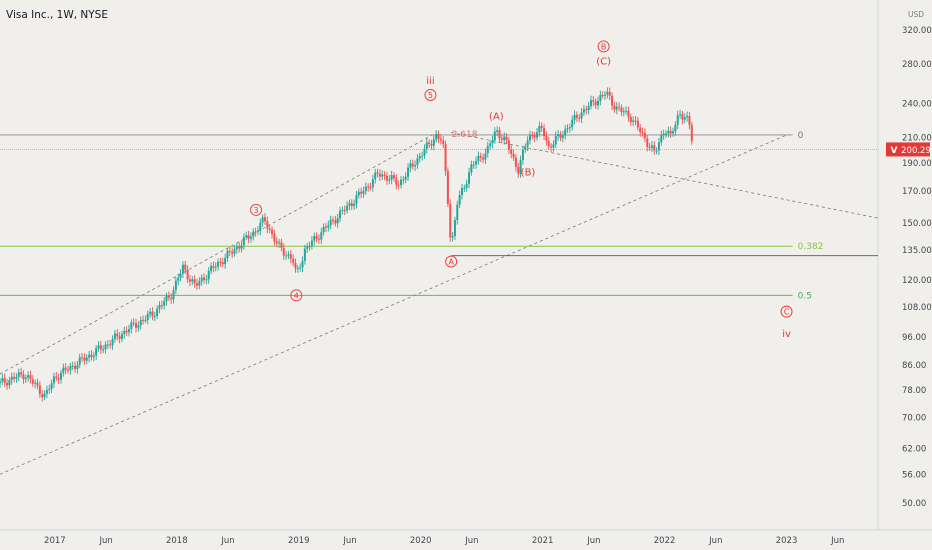 This screenshot has height=550, width=932. What do you see at coordinates (917, 31) in the screenshot?
I see `price-tick-label: 320.00` at bounding box center [917, 31].